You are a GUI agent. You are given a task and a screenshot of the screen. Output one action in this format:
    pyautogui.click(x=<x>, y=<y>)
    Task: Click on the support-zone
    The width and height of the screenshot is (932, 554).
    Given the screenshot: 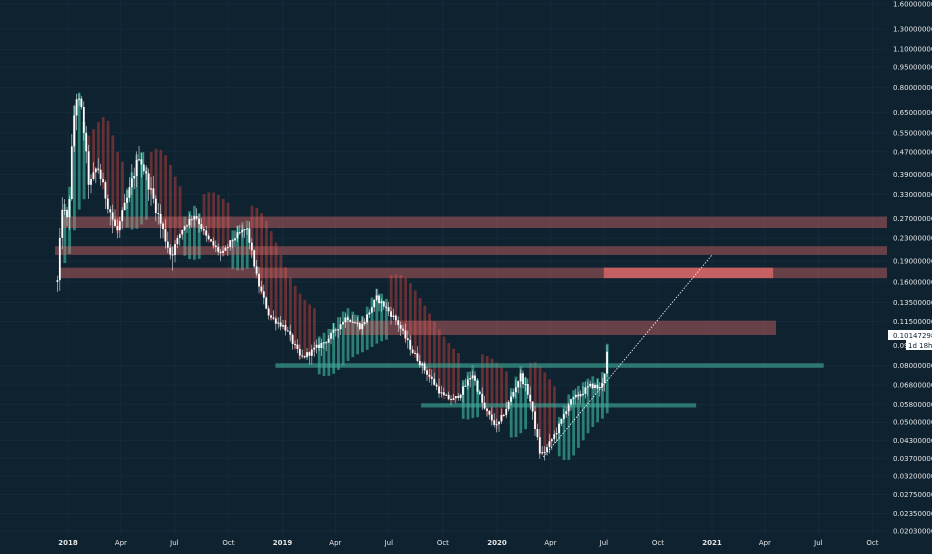 What is the action you would take?
    pyautogui.click(x=549, y=365)
    